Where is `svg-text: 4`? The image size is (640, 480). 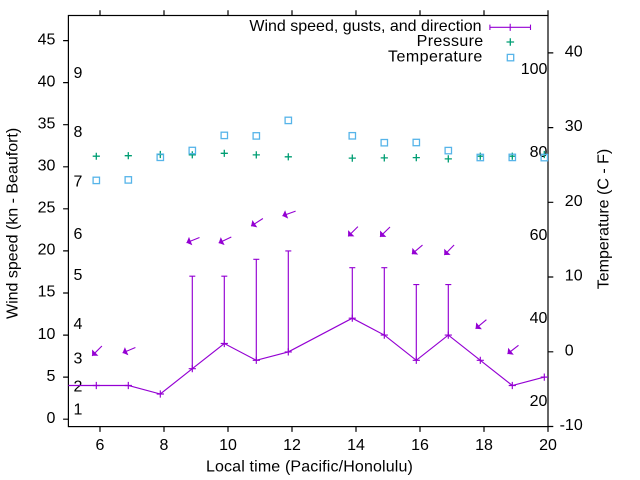
svg-text: 4 is located at coordinates (78, 324).